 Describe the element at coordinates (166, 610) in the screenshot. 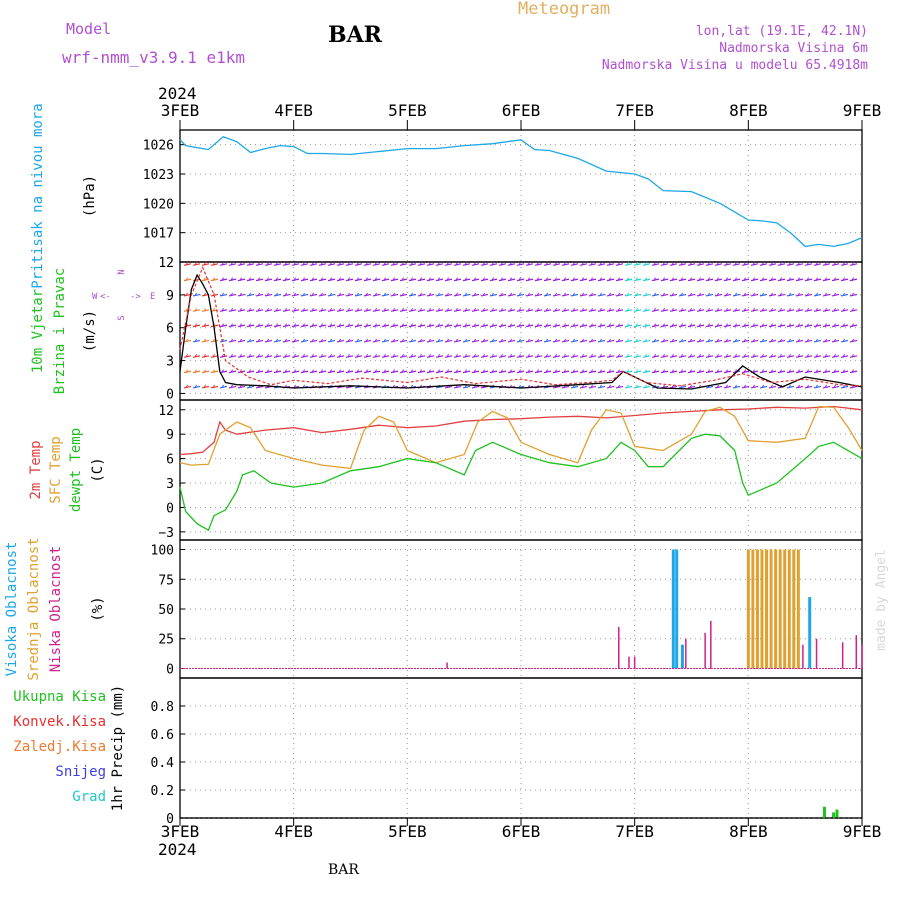

I see `y-tick-label: 50` at that location.